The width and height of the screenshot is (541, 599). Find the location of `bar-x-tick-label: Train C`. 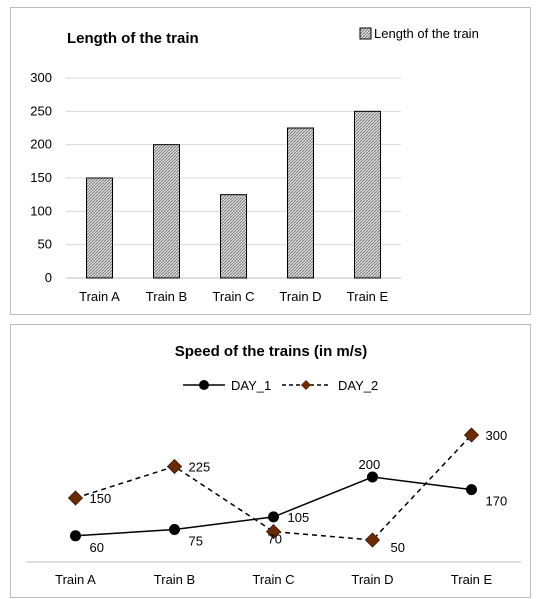

bar-x-tick-label: Train C is located at coordinates (233, 296).